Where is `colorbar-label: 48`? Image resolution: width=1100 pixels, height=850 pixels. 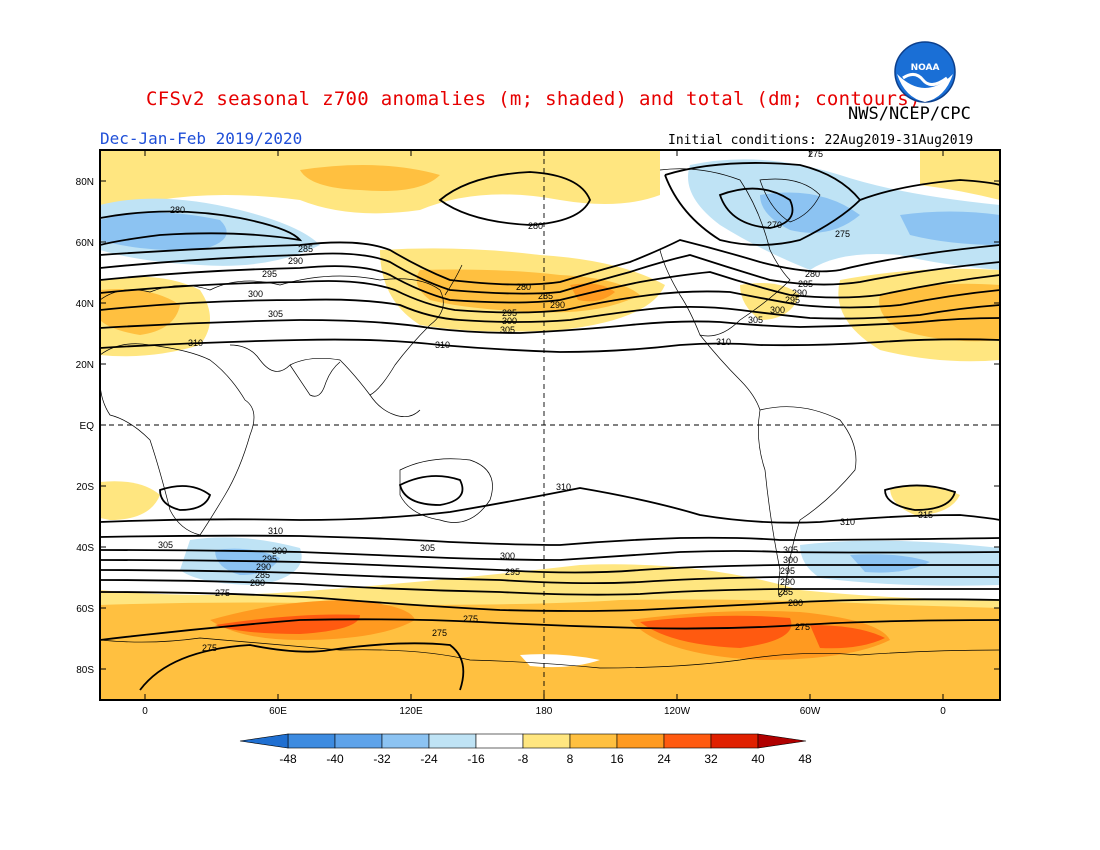 colorbar-label: 48 is located at coordinates (805, 759).